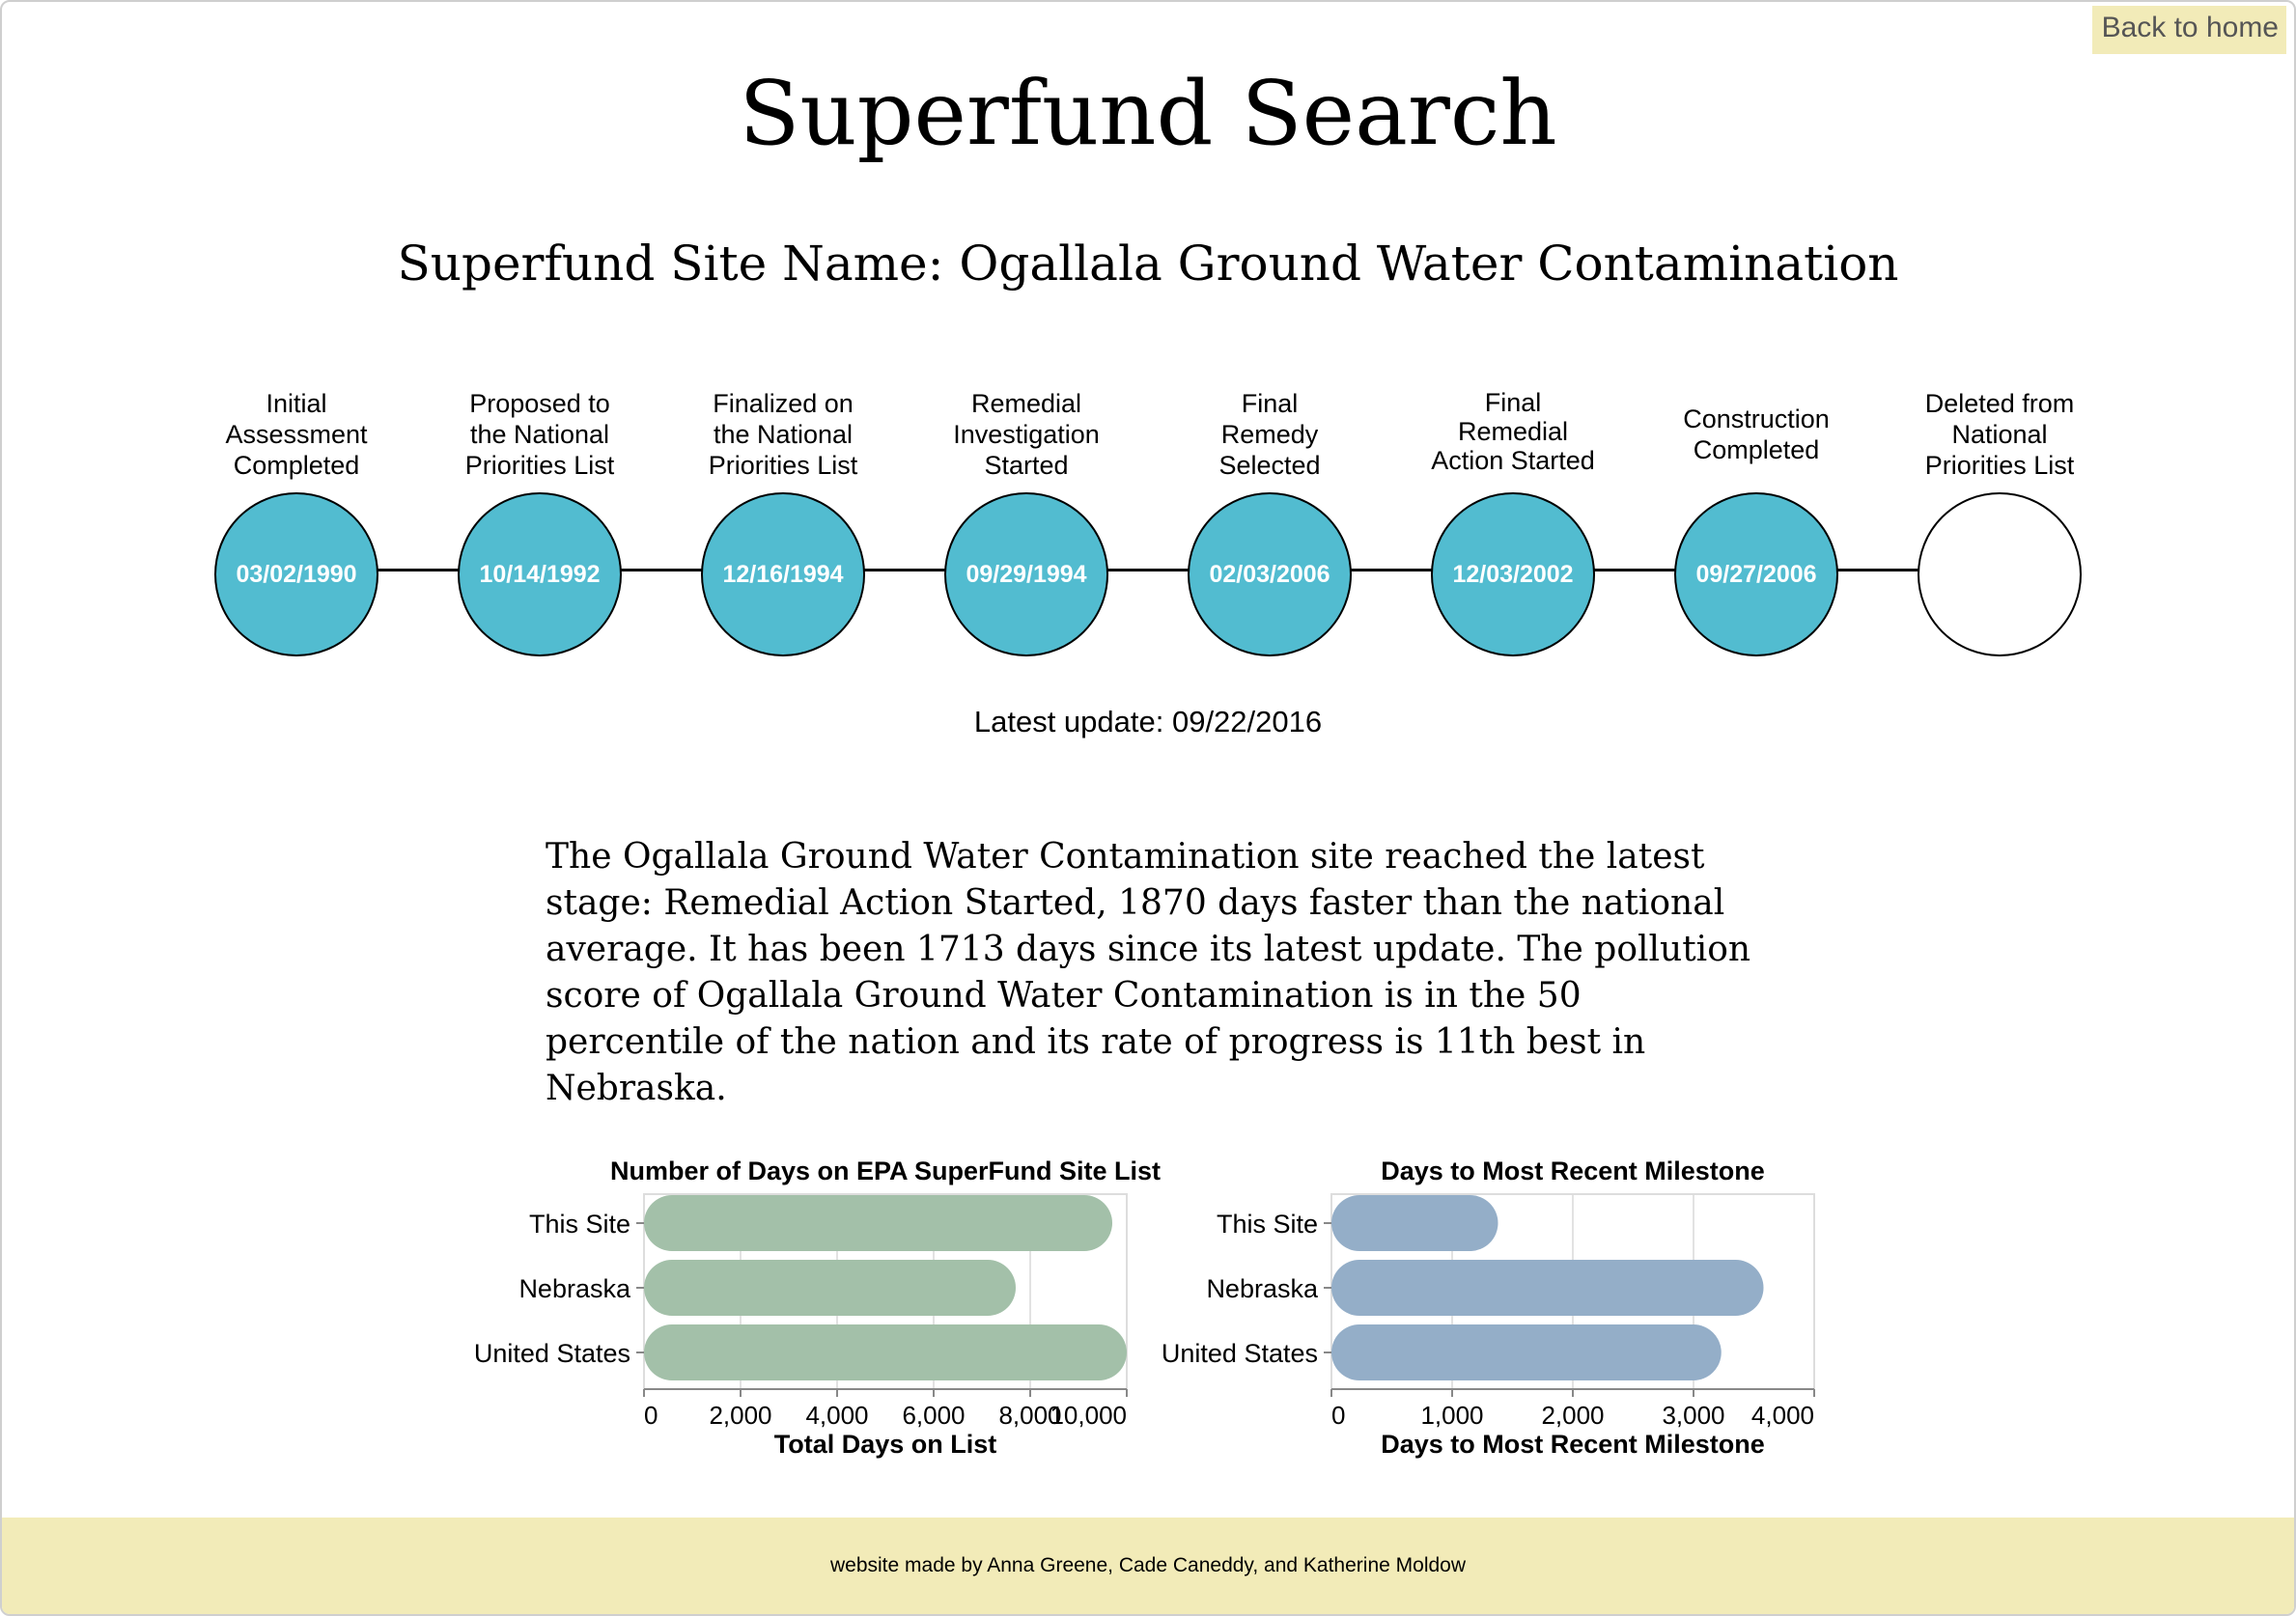 Image resolution: width=2296 pixels, height=1616 pixels. What do you see at coordinates (2000, 574) in the screenshot?
I see `stage-date-circle` at bounding box center [2000, 574].